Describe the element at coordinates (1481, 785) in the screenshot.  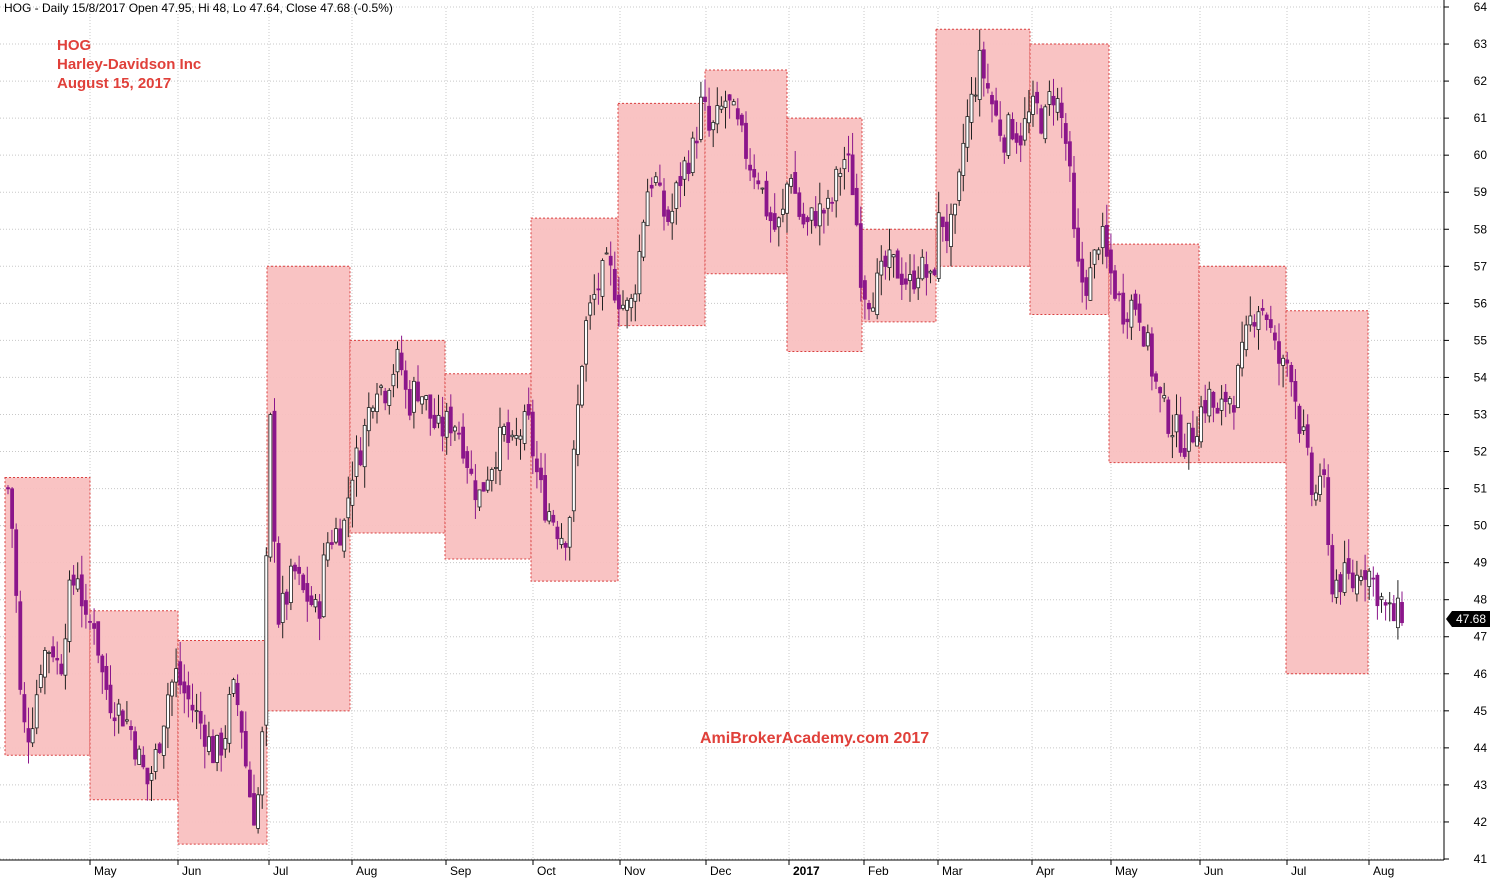
I see `y-tick-label: 43` at that location.